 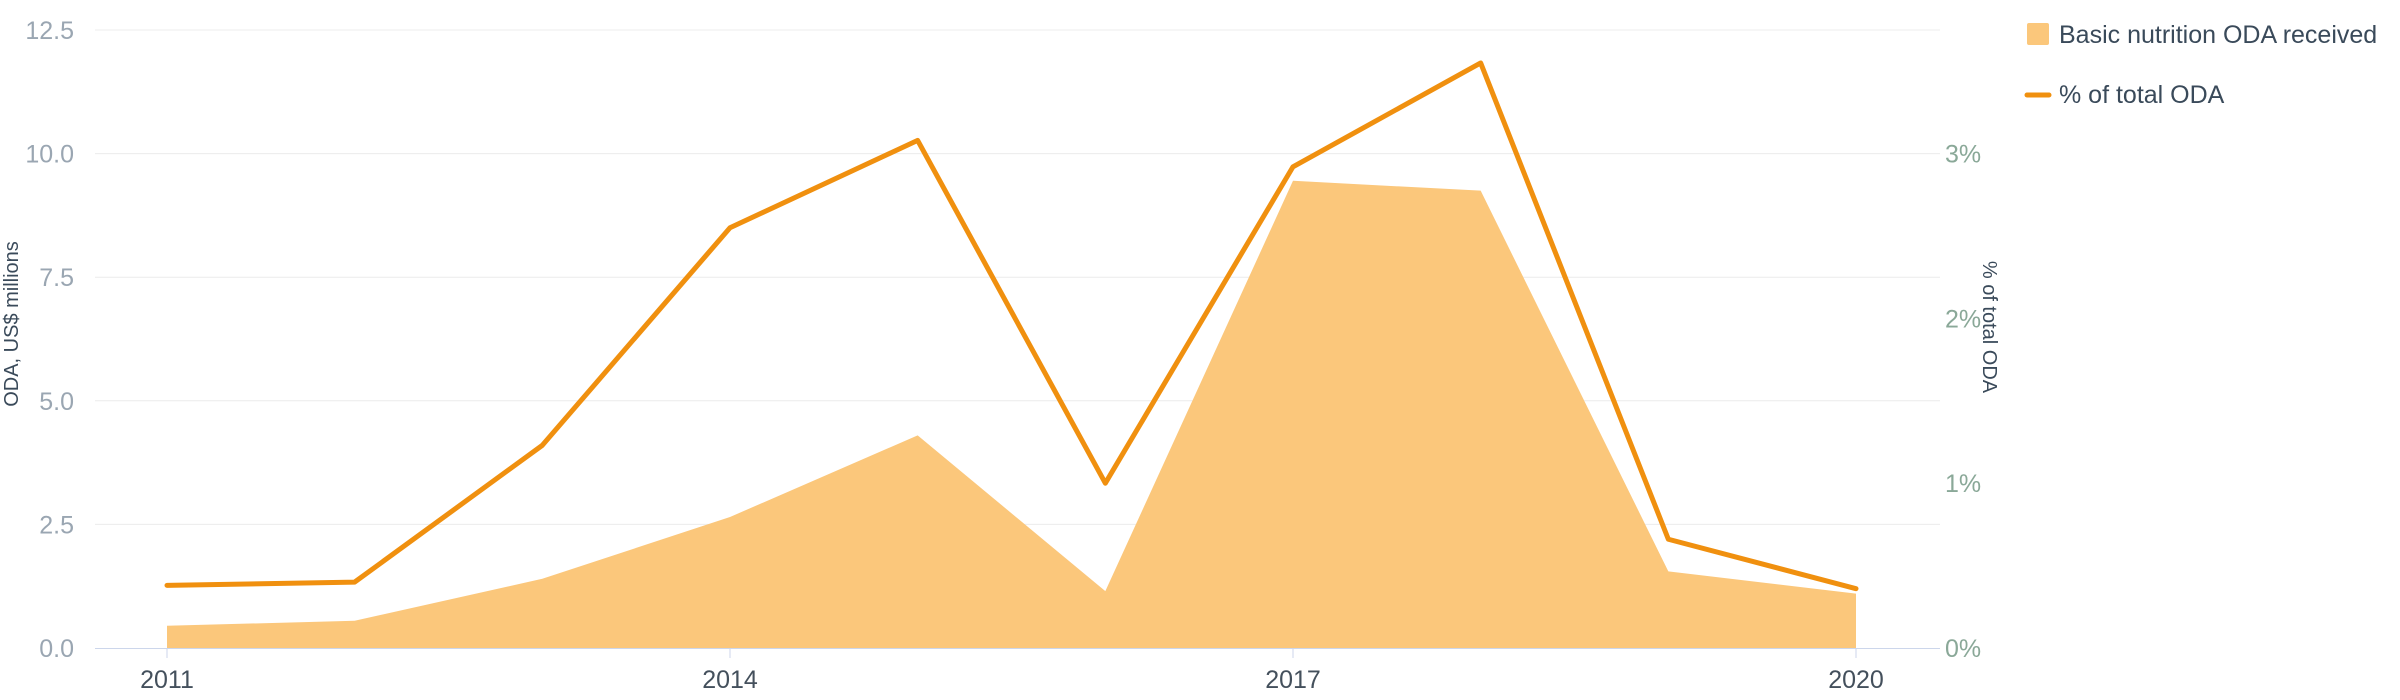 What do you see at coordinates (1989, 327) in the screenshot?
I see `right-axis-title: % of total ODA` at bounding box center [1989, 327].